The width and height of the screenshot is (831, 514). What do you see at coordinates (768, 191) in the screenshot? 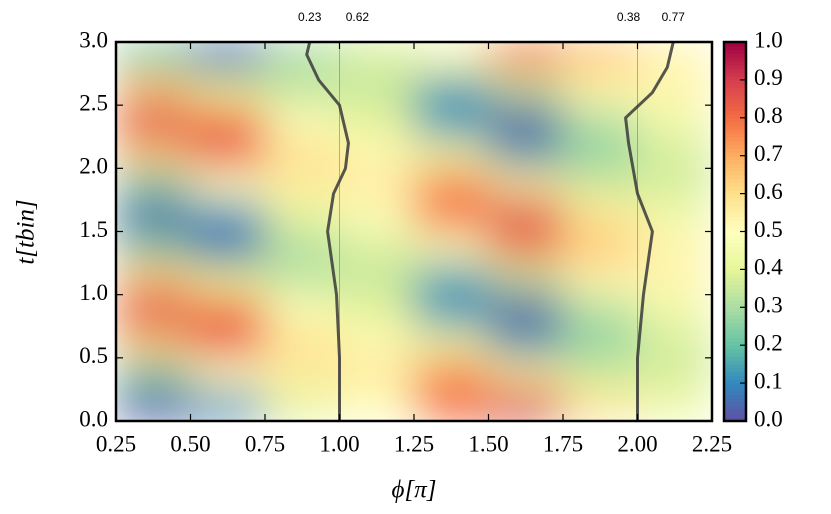
I see `colorbar-tick-label: 0.6` at bounding box center [768, 191].